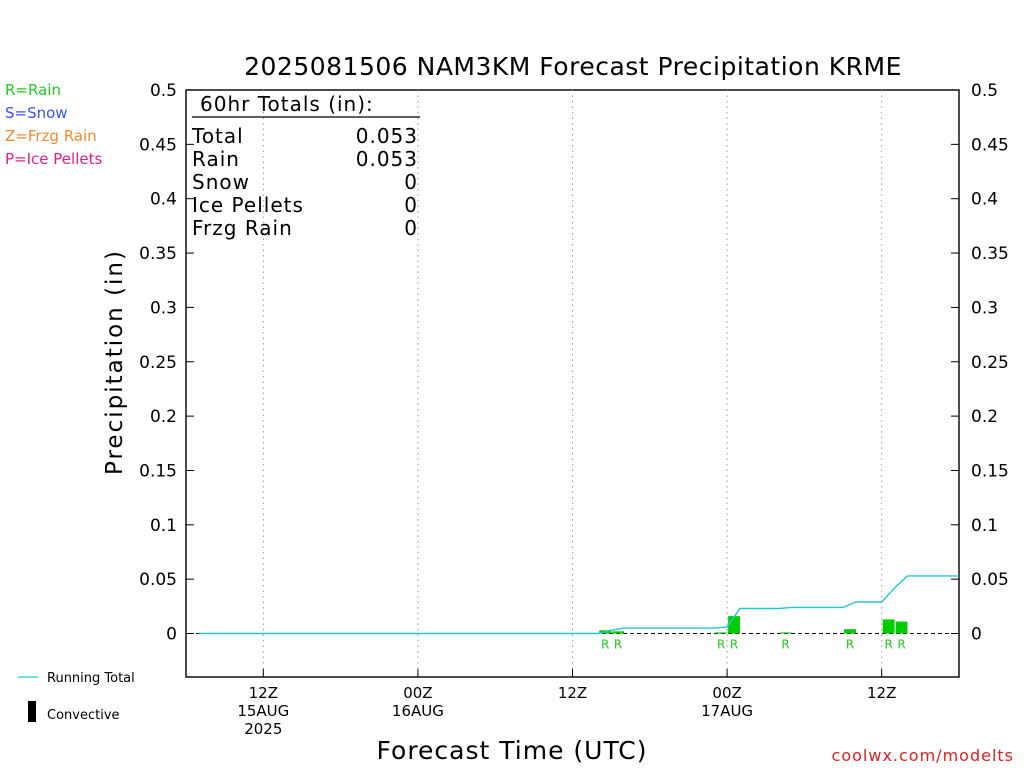  What do you see at coordinates (163, 526) in the screenshot?
I see `y-tick-label: 0.1` at bounding box center [163, 526].